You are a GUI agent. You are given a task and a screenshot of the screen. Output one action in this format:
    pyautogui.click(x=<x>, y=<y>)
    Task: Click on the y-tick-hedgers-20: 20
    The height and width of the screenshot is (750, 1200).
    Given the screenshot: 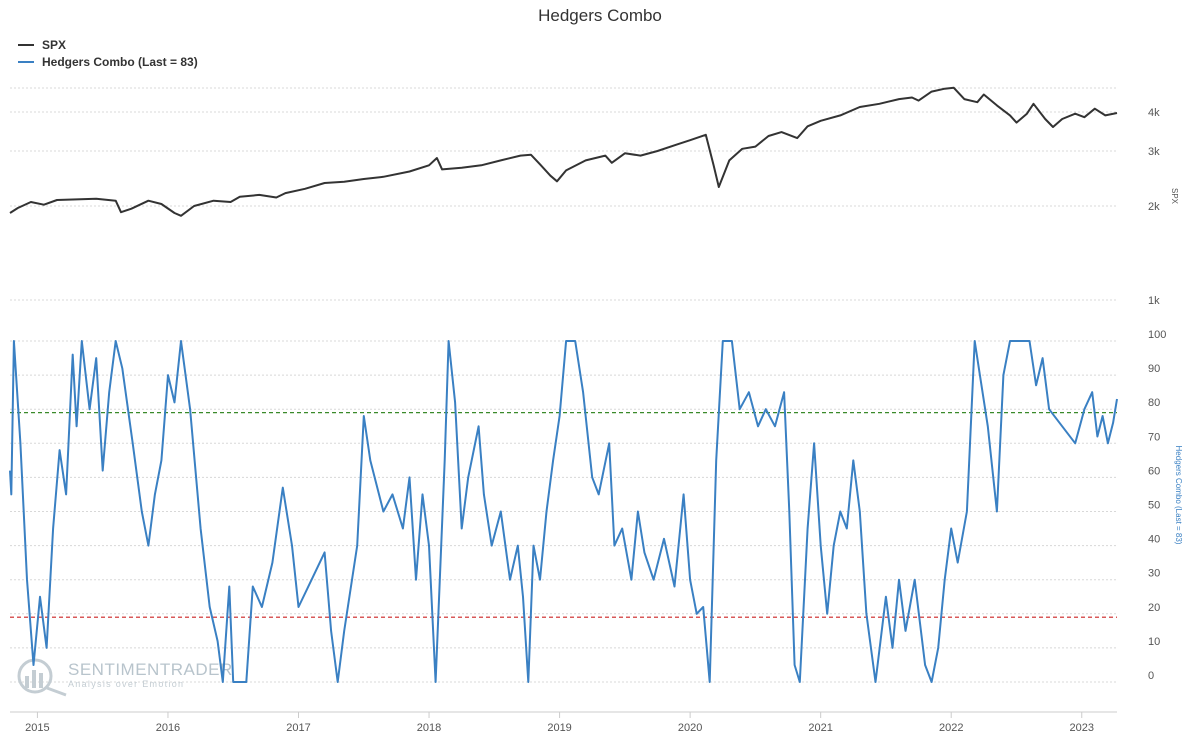 What is the action you would take?
    pyautogui.click(x=1154, y=608)
    